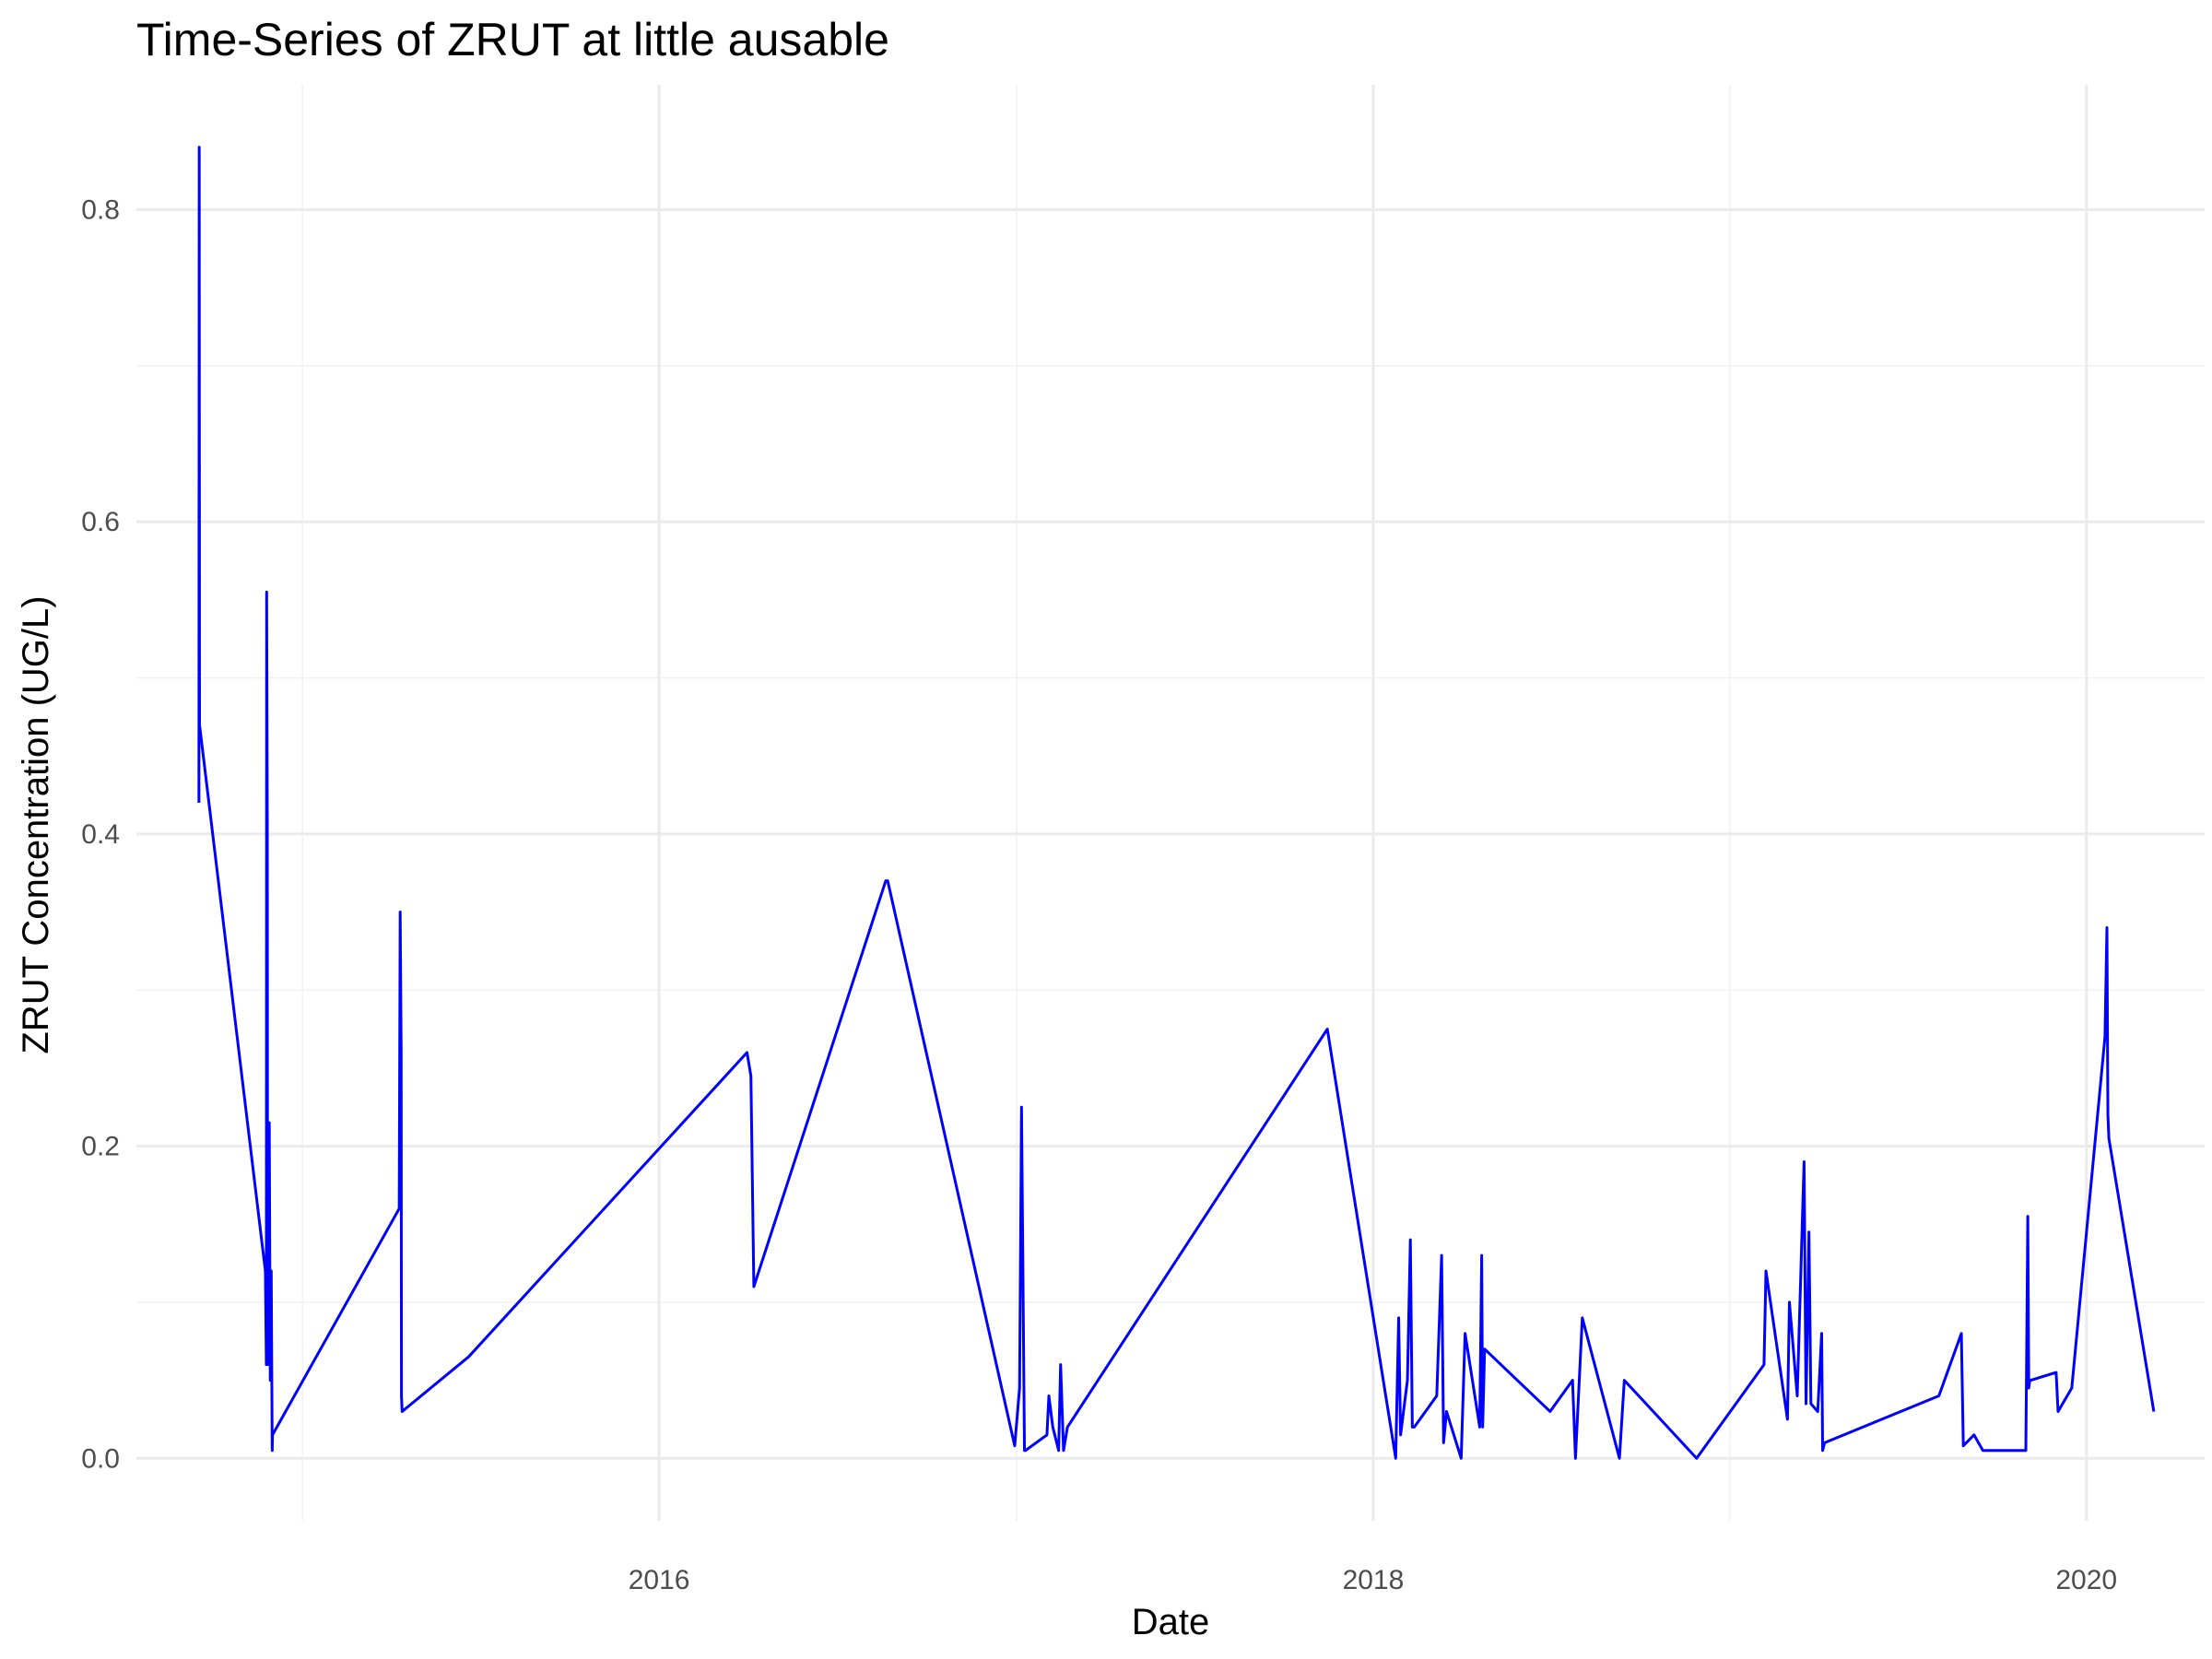  I want to click on y-tick-label: 0.2, so click(100, 1147).